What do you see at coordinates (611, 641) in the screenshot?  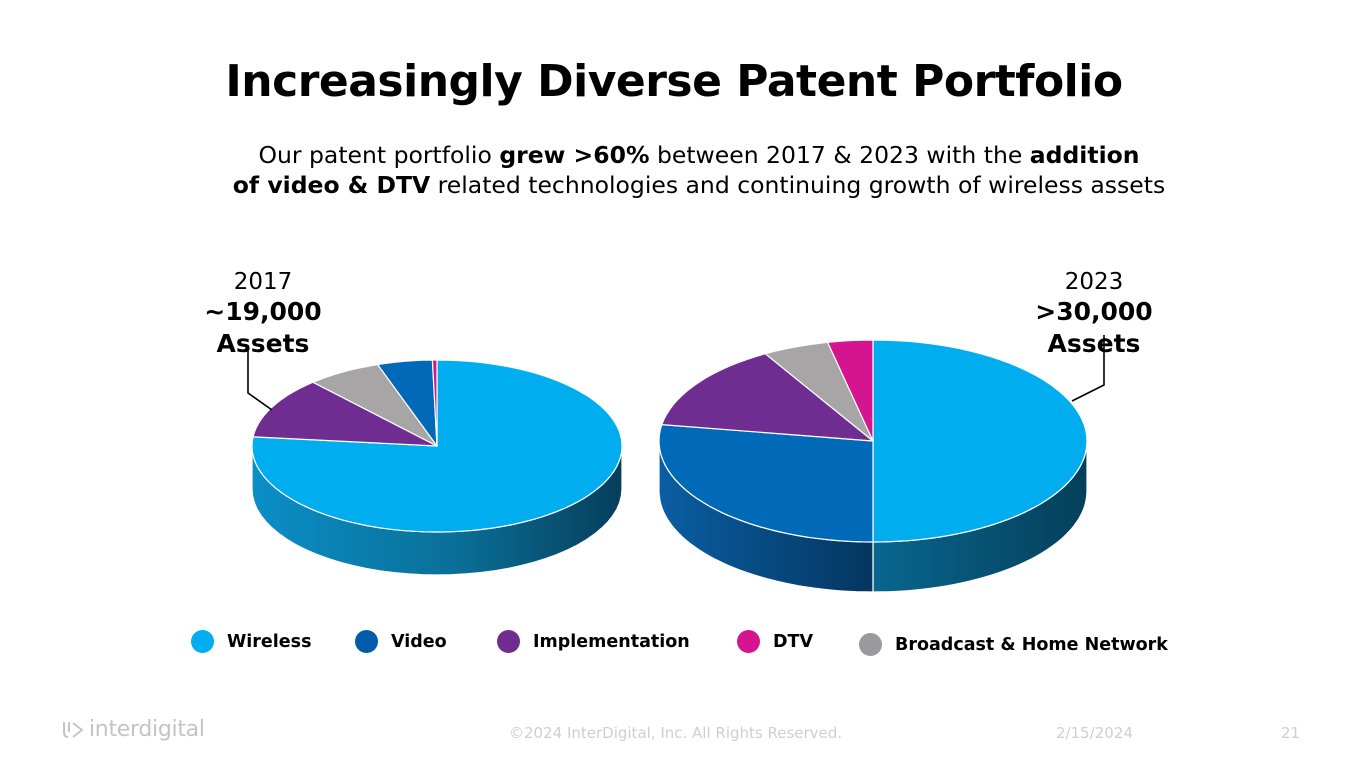 I see `legend-label-implementation: Implementation` at bounding box center [611, 641].